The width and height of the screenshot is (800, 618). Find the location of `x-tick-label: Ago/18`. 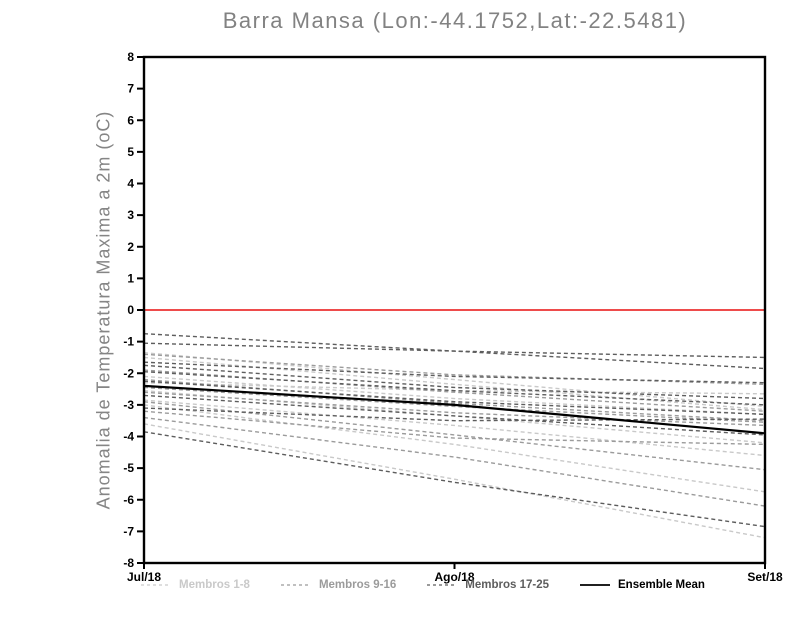

x-tick-label: Ago/18 is located at coordinates (454, 577).